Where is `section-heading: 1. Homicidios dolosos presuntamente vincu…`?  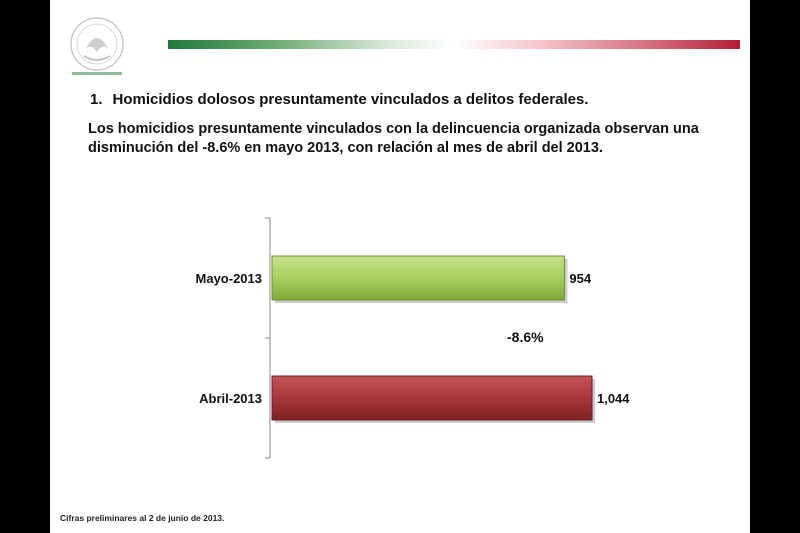 section-heading: 1. Homicidios dolosos presuntamente vincu… is located at coordinates (339, 99).